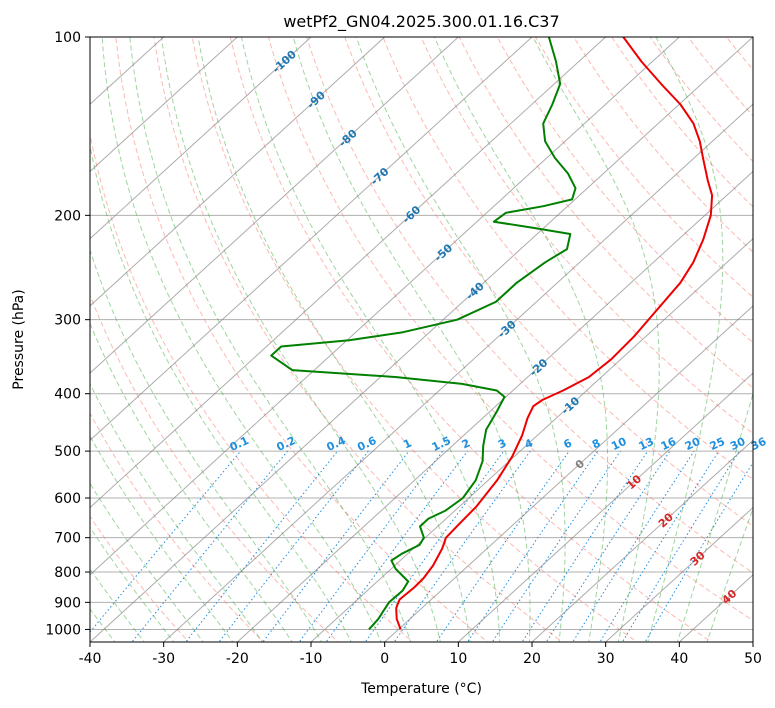 The width and height of the screenshot is (775, 708). What do you see at coordinates (67, 216) in the screenshot?
I see `y-tick-label: 200` at bounding box center [67, 216].